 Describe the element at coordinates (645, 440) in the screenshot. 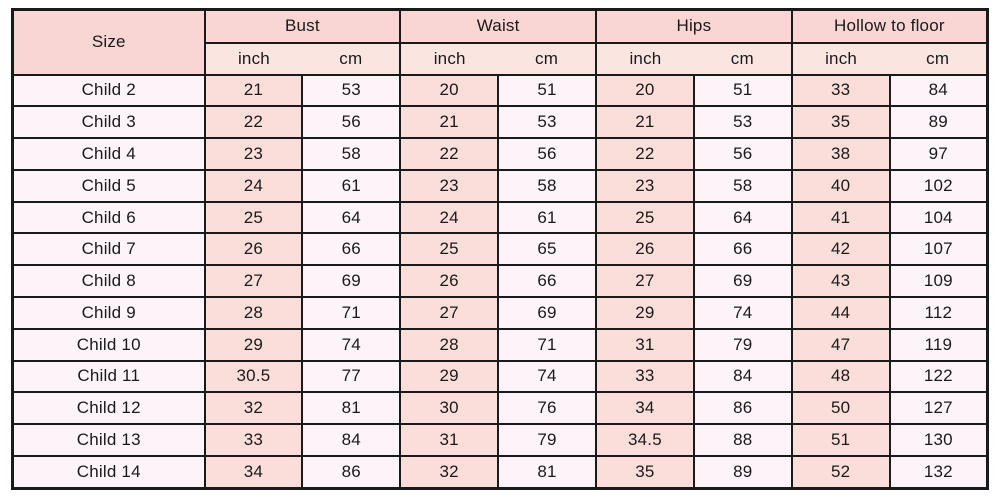

I see `value-cell: 34.5` at that location.